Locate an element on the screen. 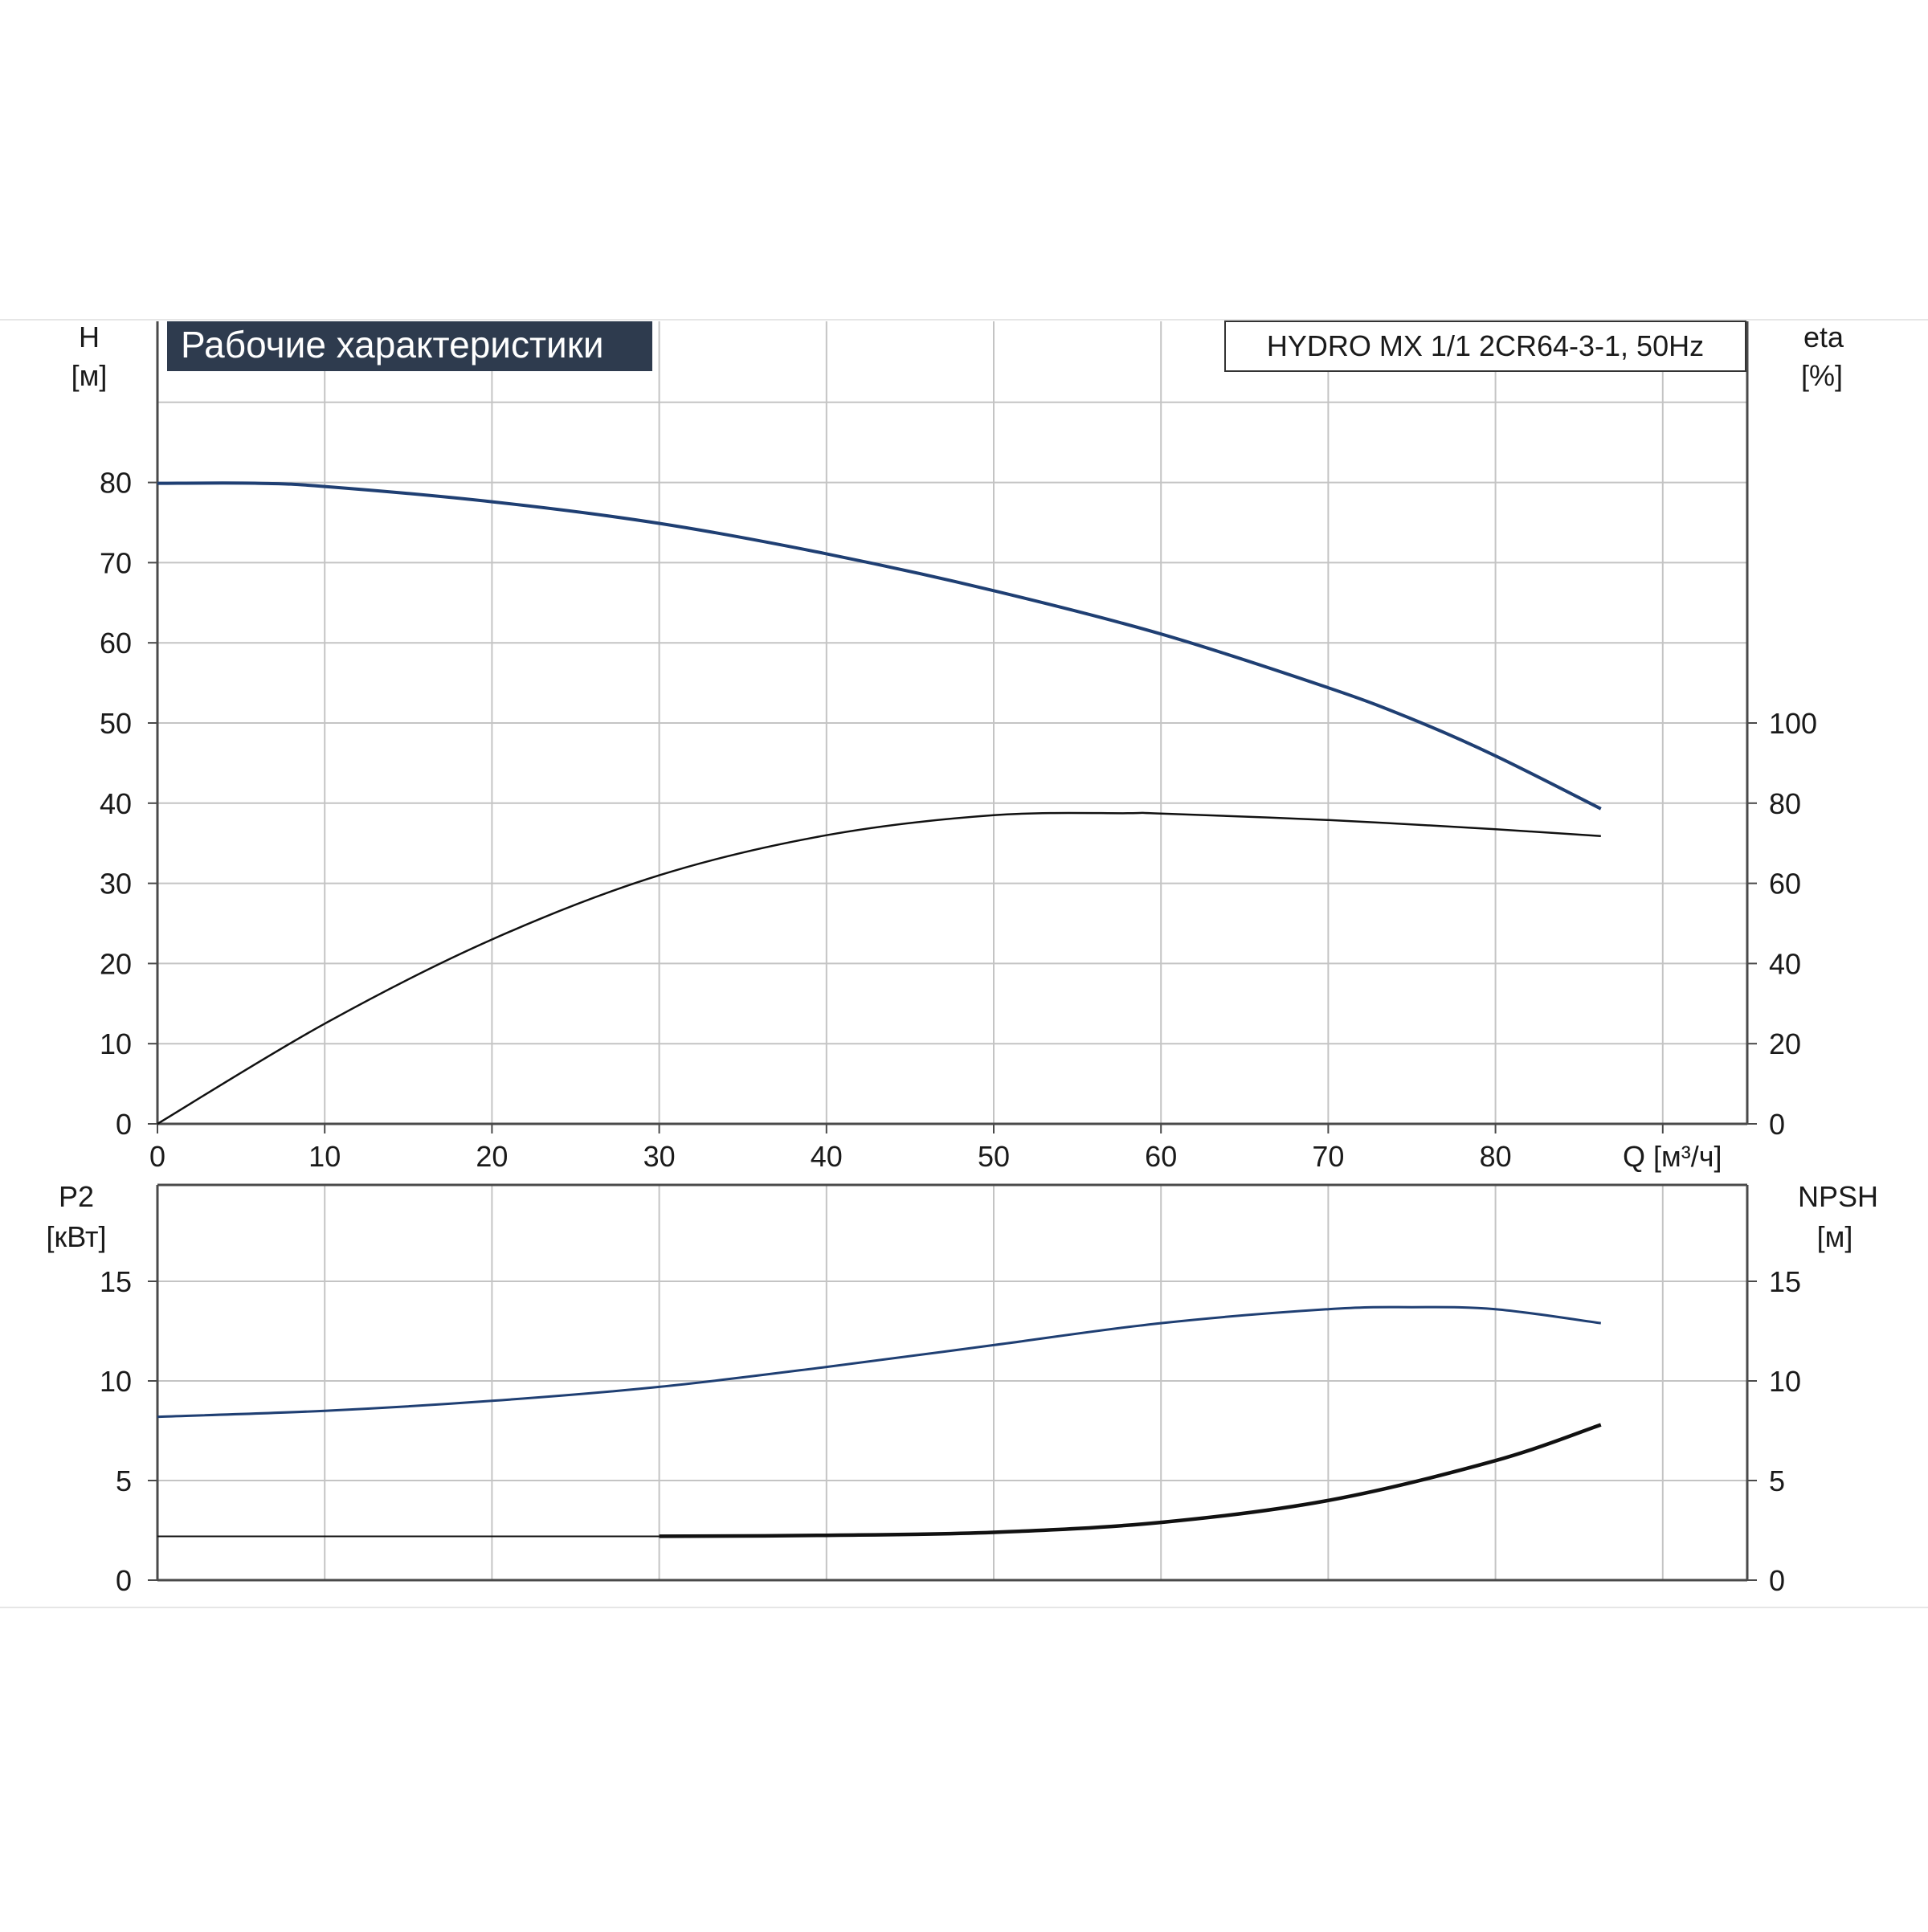  p2-label-line1: P2 is located at coordinates (76, 1196).